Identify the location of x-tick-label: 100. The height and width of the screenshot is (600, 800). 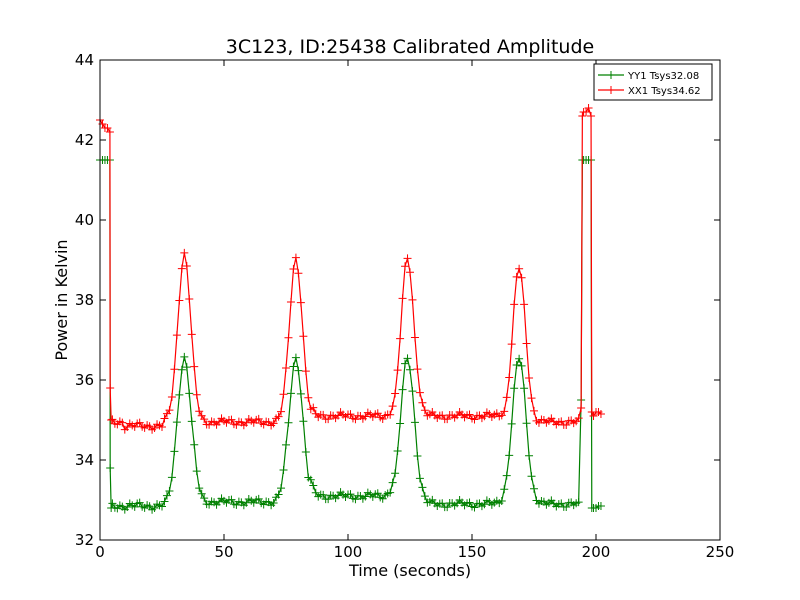
(348, 552).